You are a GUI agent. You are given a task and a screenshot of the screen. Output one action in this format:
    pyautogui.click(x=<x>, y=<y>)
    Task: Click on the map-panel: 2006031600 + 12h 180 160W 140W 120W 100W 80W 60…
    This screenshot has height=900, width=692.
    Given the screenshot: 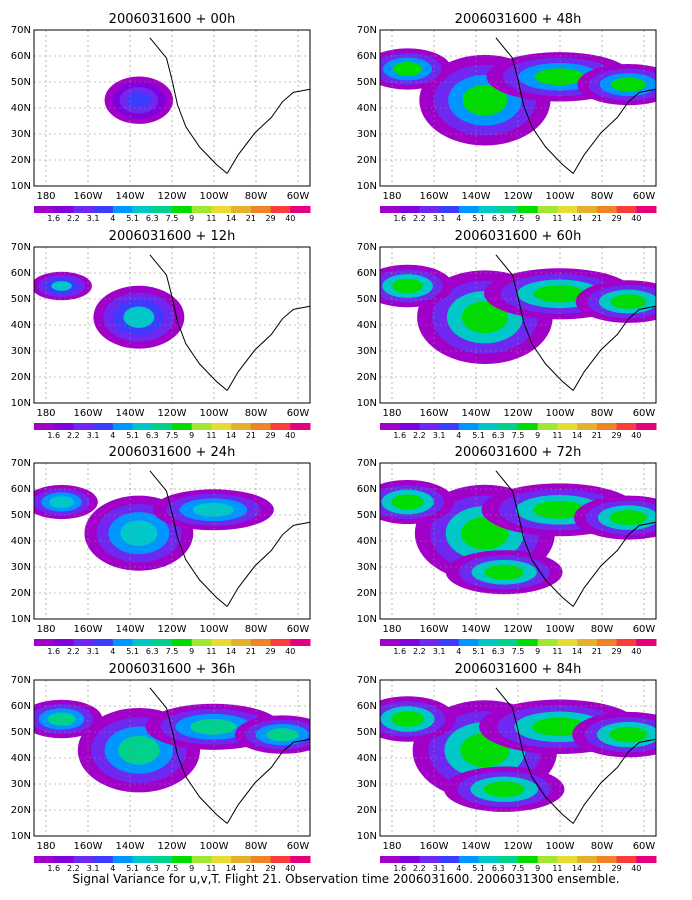 What is the action you would take?
    pyautogui.click(x=161, y=334)
    